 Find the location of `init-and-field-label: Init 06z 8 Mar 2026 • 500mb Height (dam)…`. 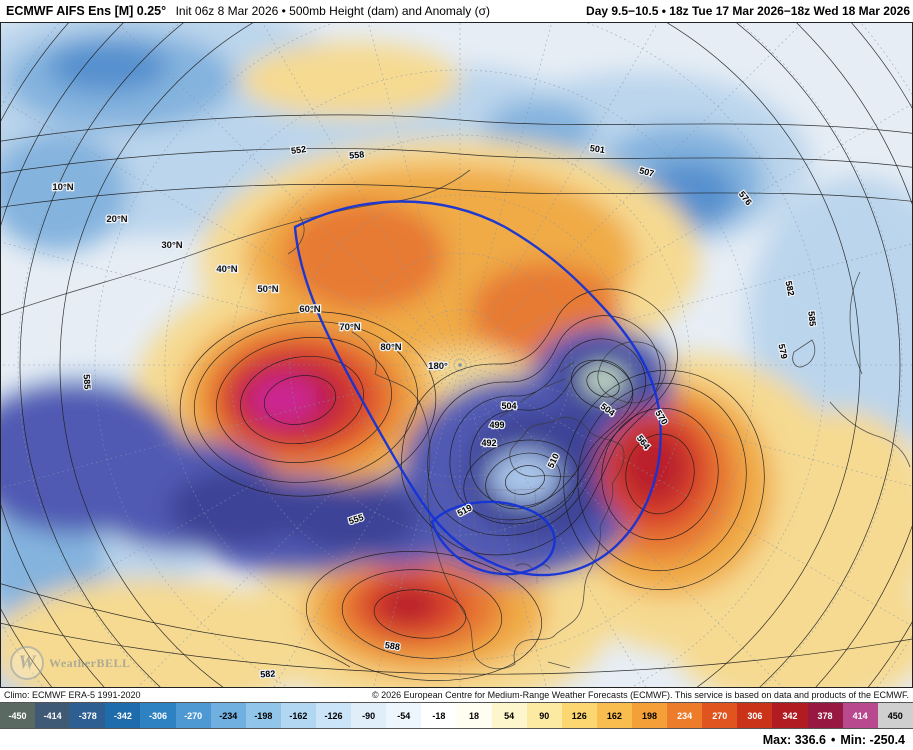

init-and-field-label: Init 06z 8 Mar 2026 • 500mb Height (dam)… is located at coordinates (332, 11).